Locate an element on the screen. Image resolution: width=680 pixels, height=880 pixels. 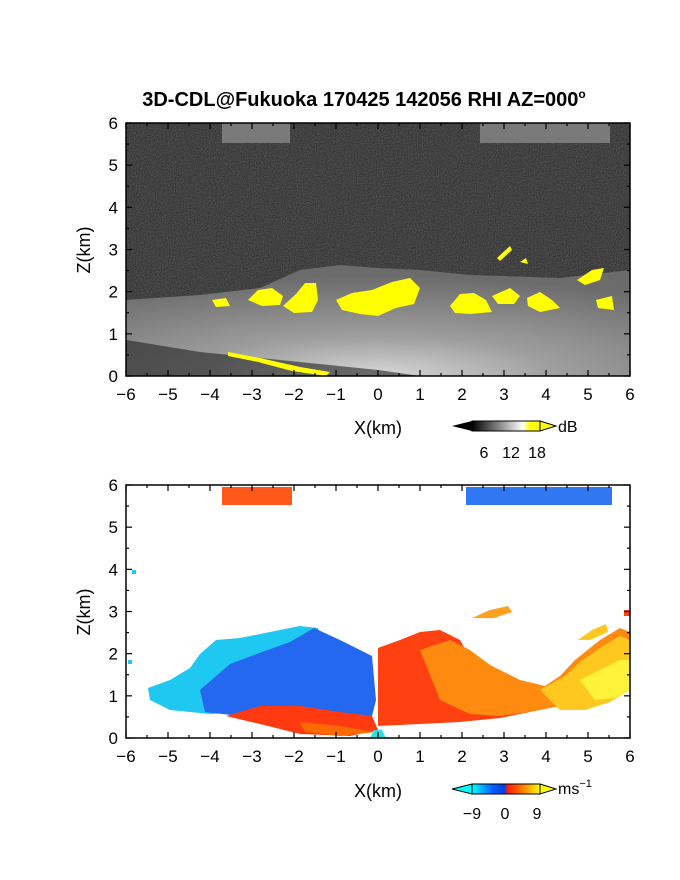
reflectivity-x-tick-label: 2 is located at coordinates (461, 394).